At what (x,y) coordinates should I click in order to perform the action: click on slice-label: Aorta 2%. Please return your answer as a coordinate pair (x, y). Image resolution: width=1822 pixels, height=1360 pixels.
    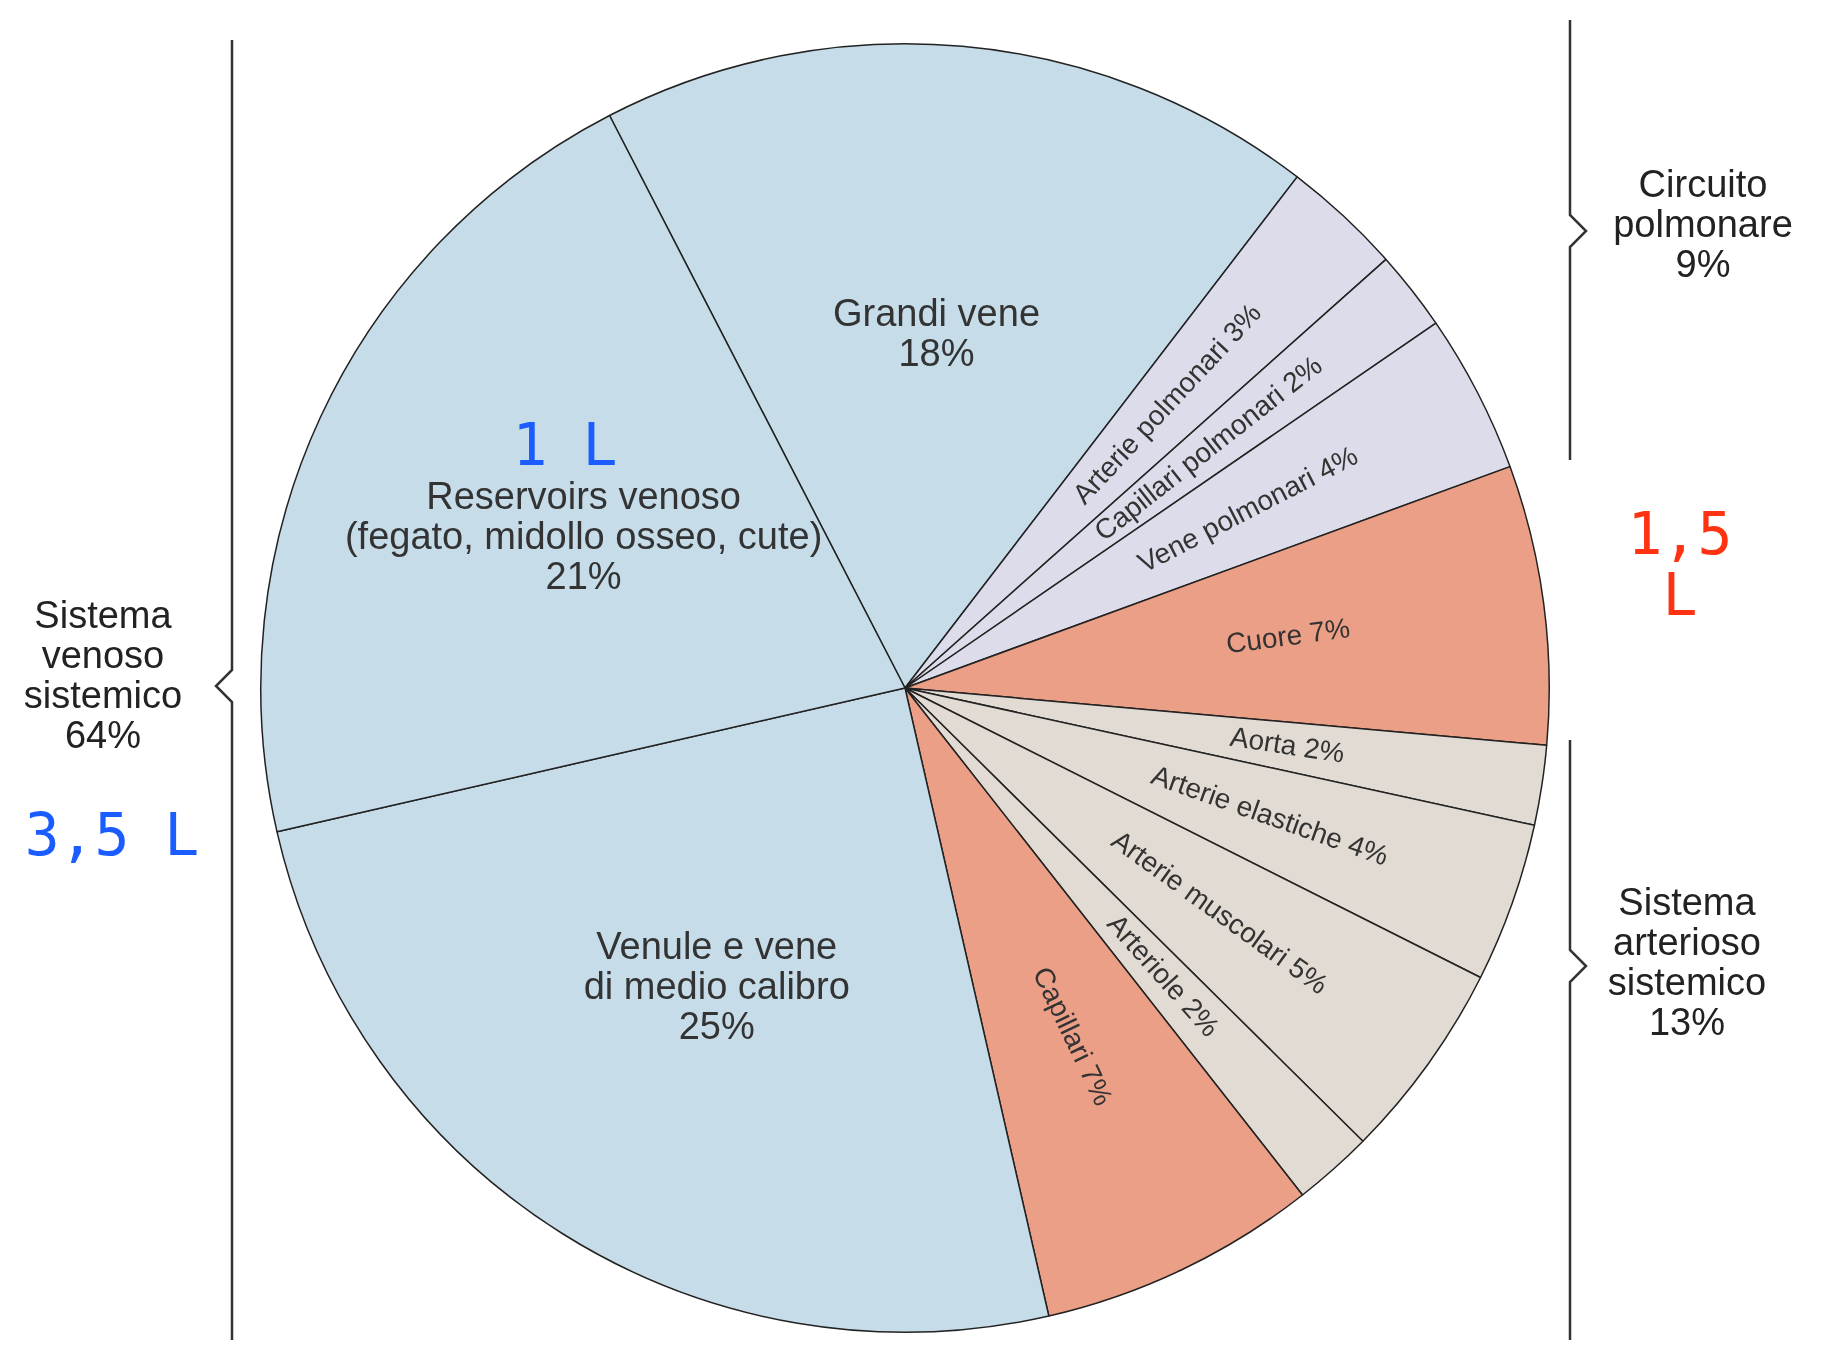
    Looking at the image, I should click on (1287, 744).